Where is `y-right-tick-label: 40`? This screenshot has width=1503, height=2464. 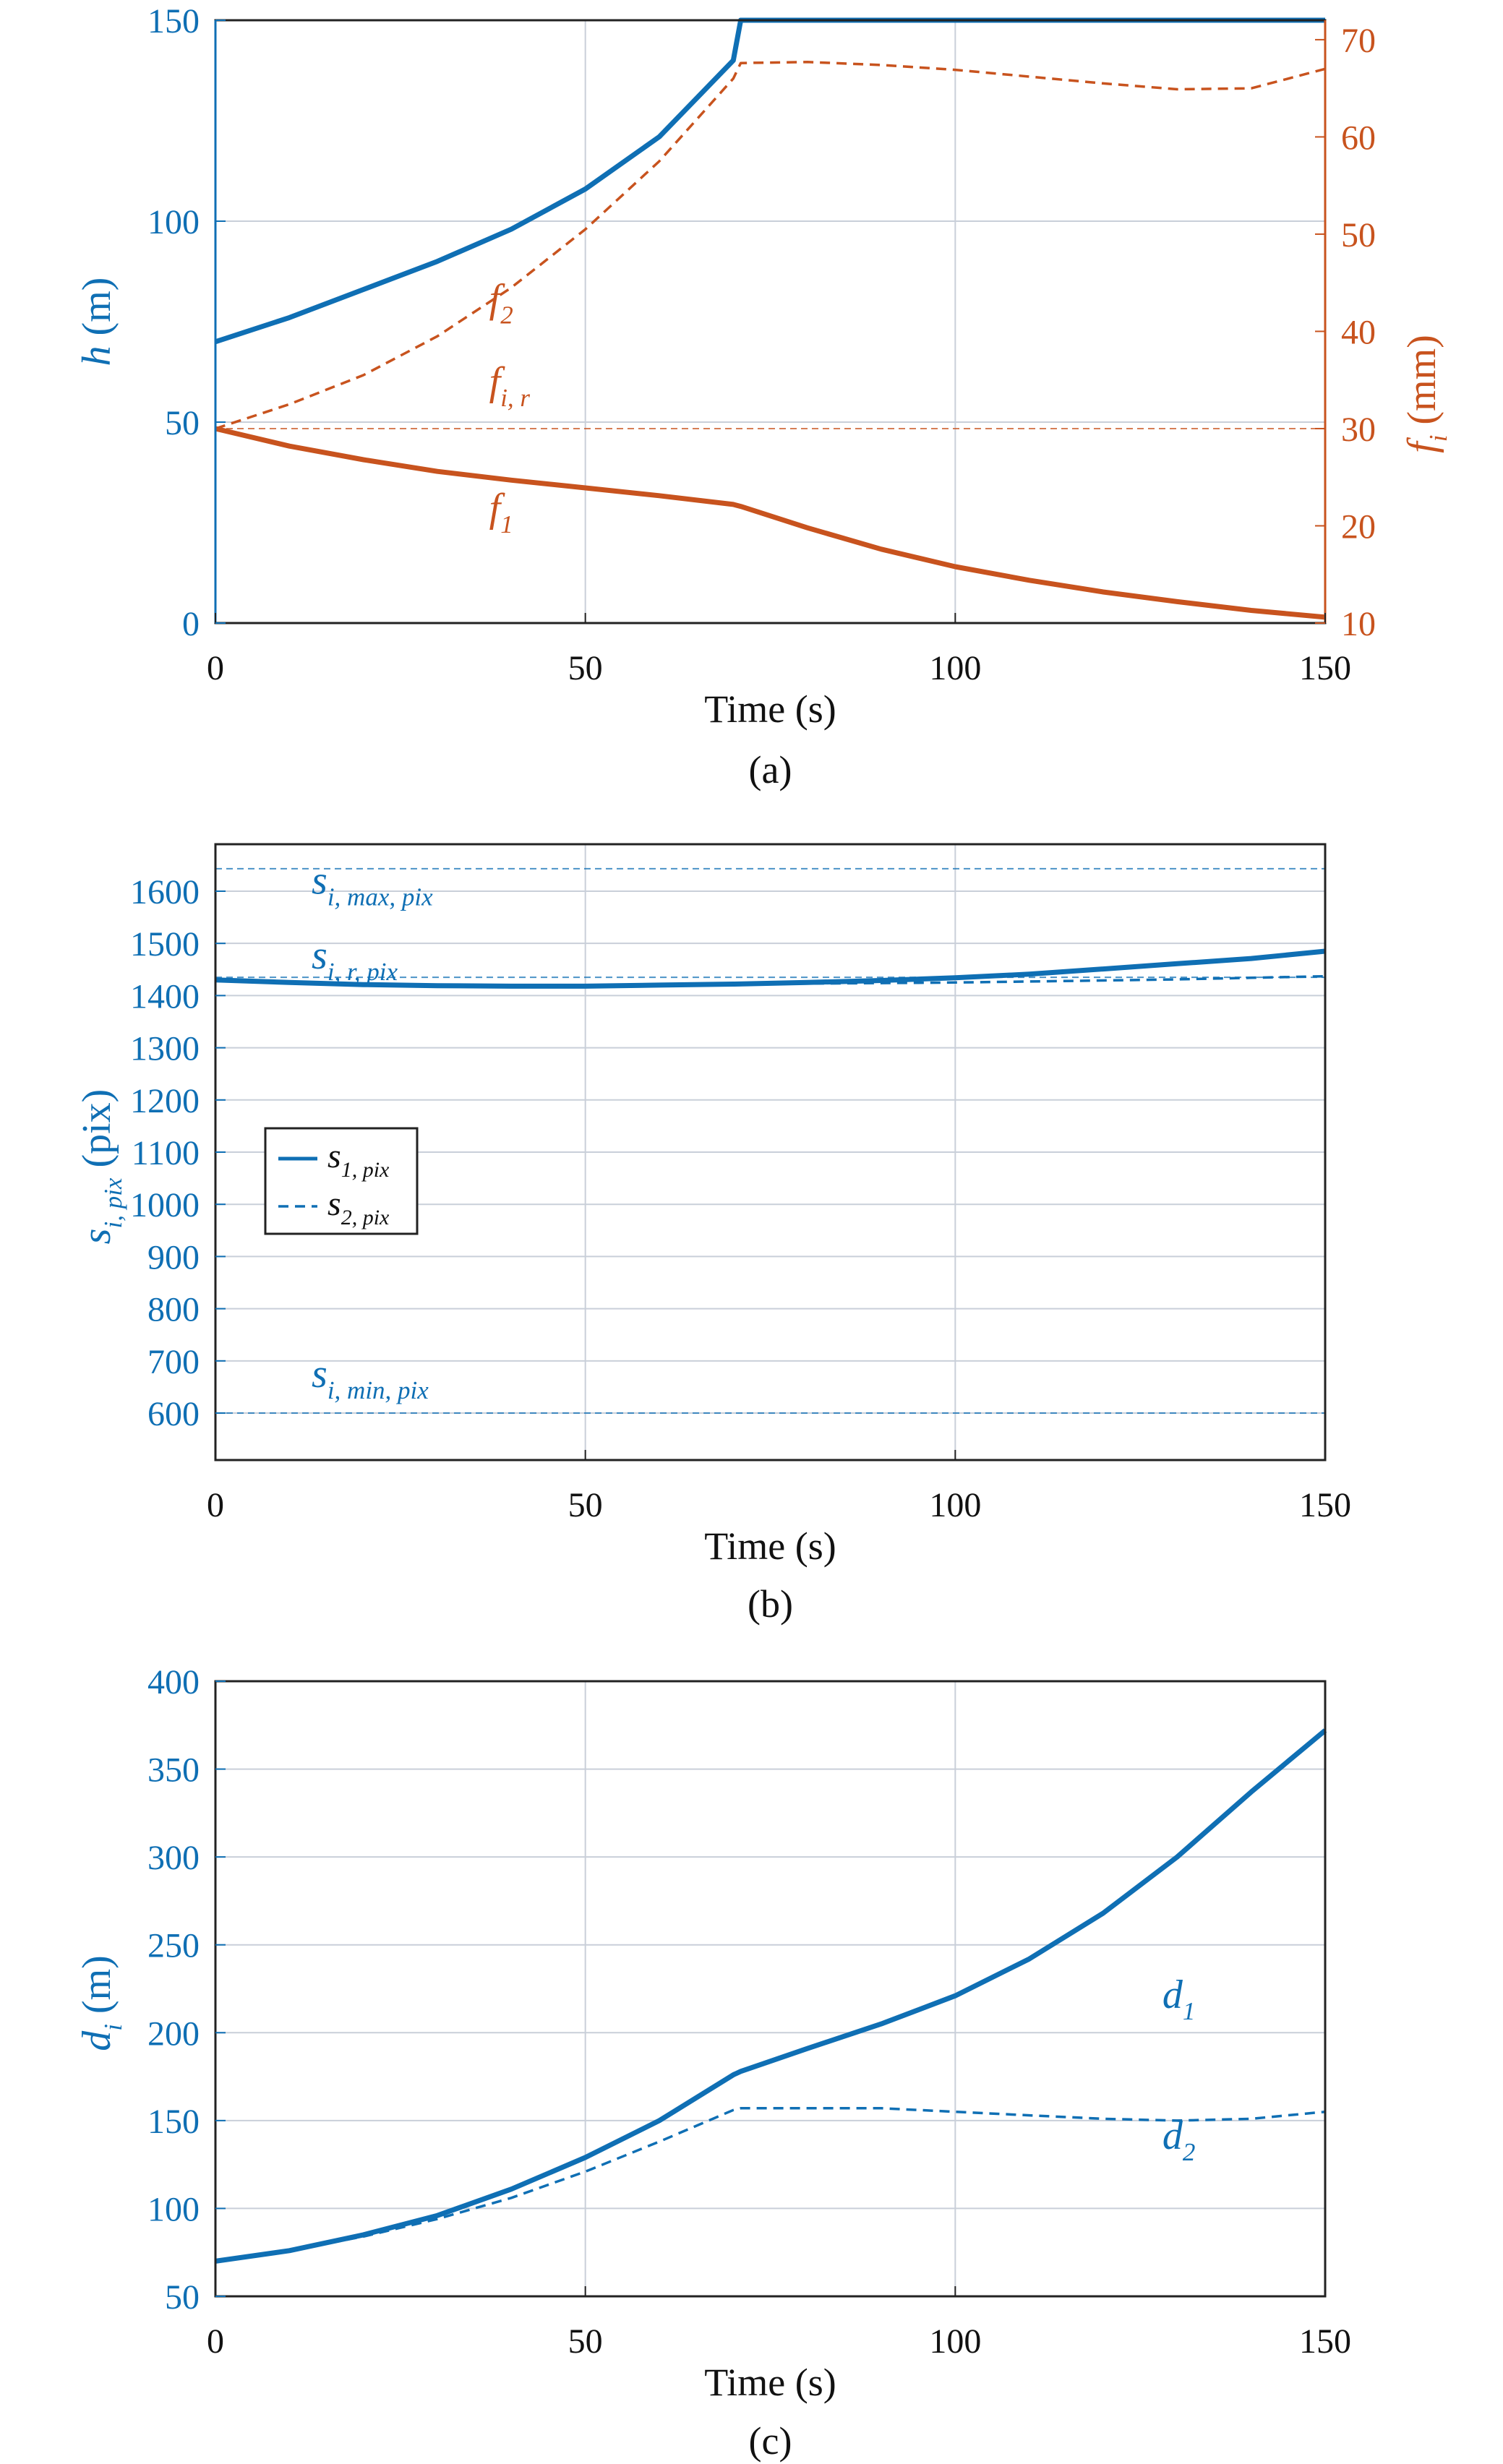
y-right-tick-label: 40 is located at coordinates (1358, 332).